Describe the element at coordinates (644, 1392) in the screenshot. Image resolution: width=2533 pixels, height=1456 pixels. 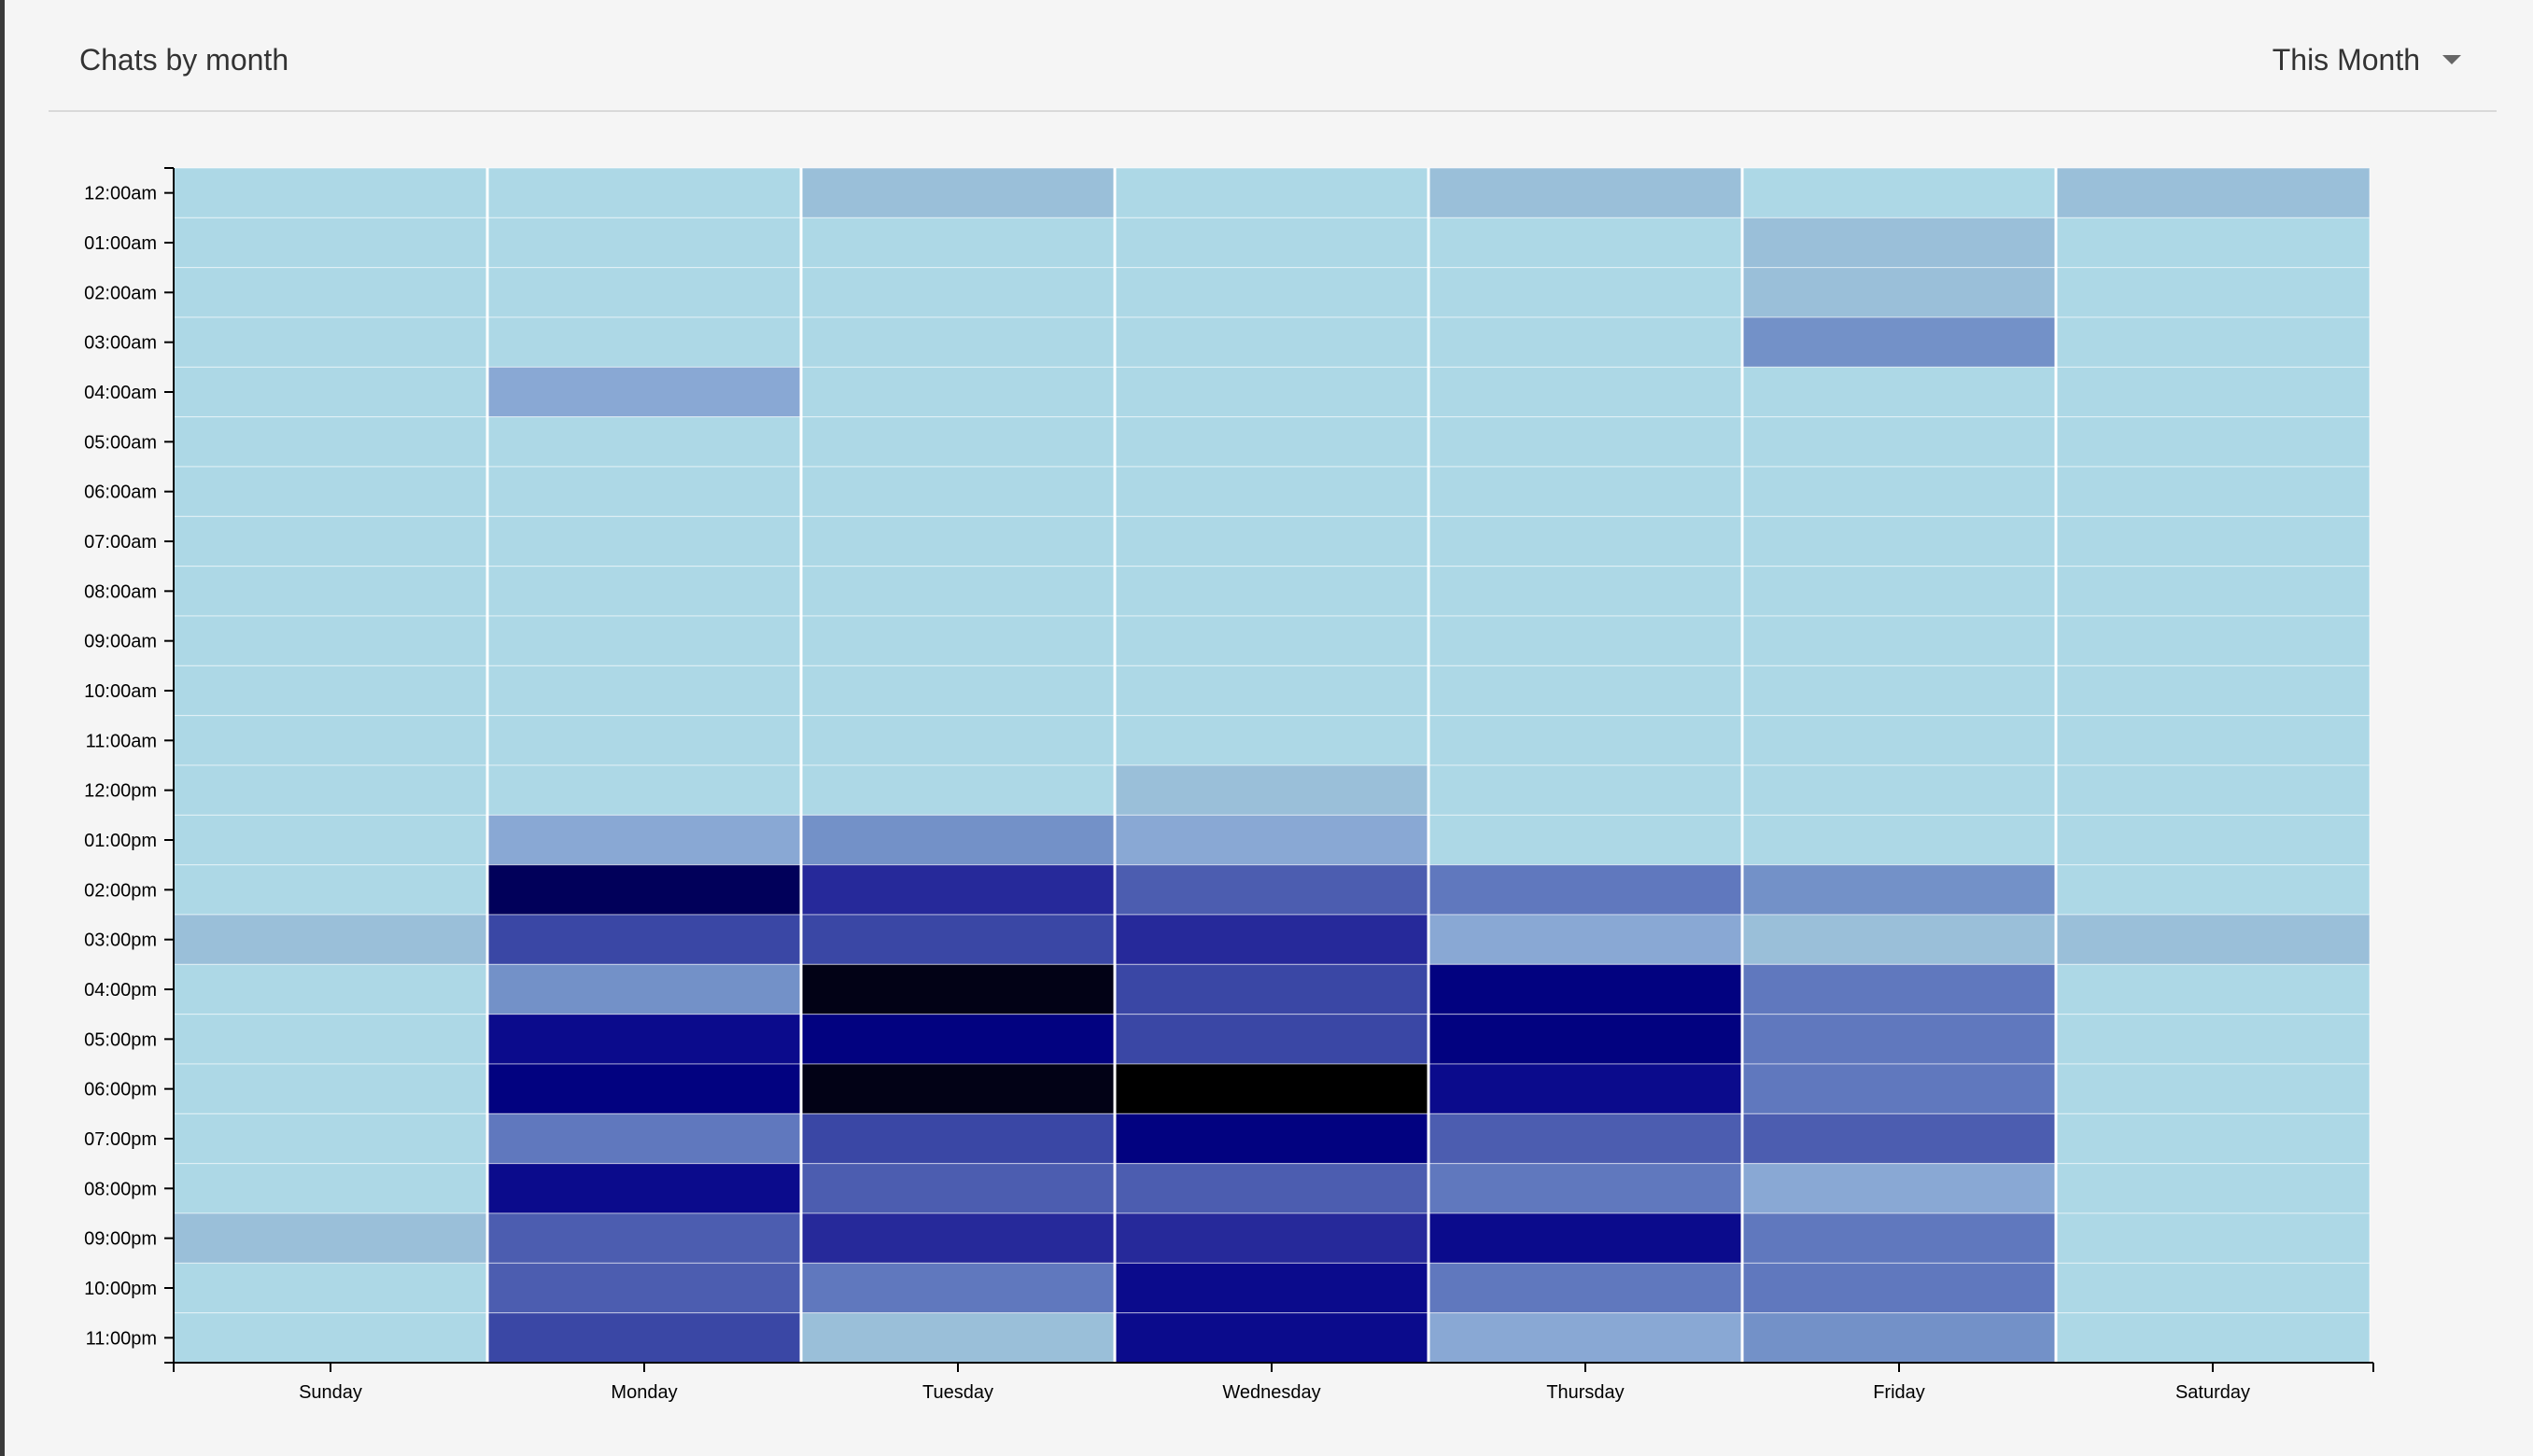
I see `x-tick-label: Monday` at that location.